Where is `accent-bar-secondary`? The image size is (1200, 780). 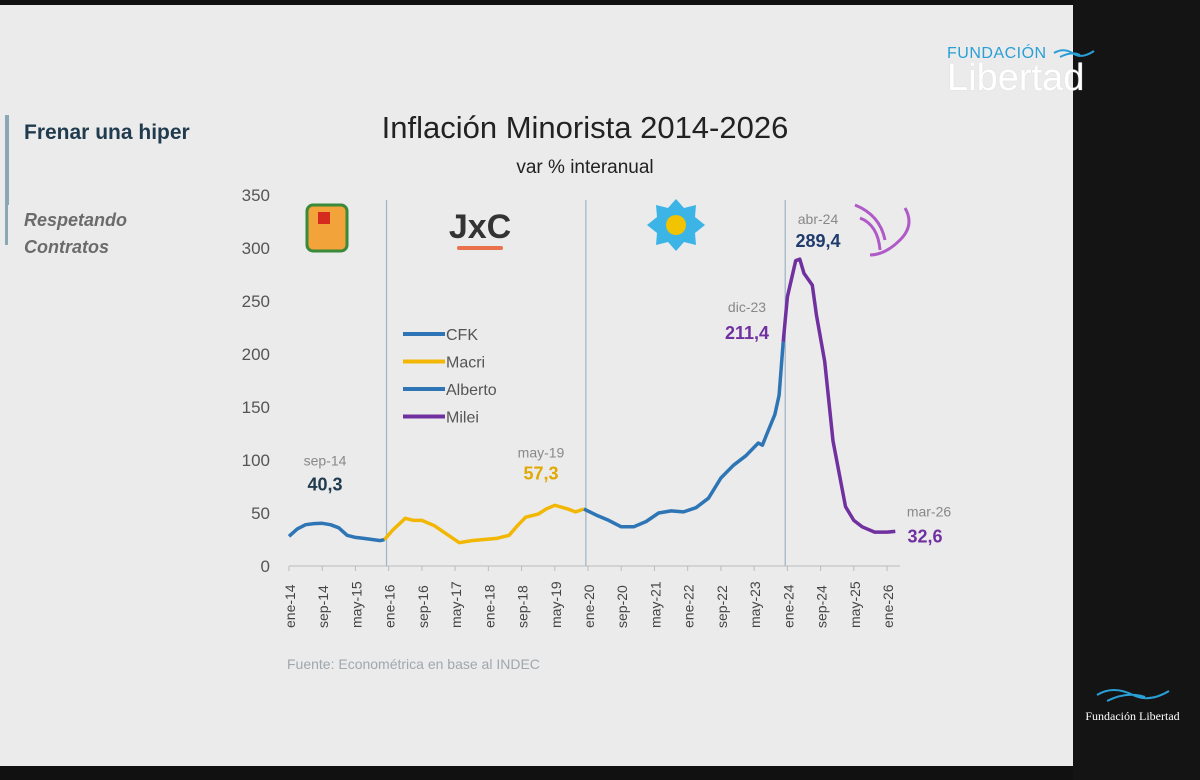
accent-bar-secondary is located at coordinates (6, 225).